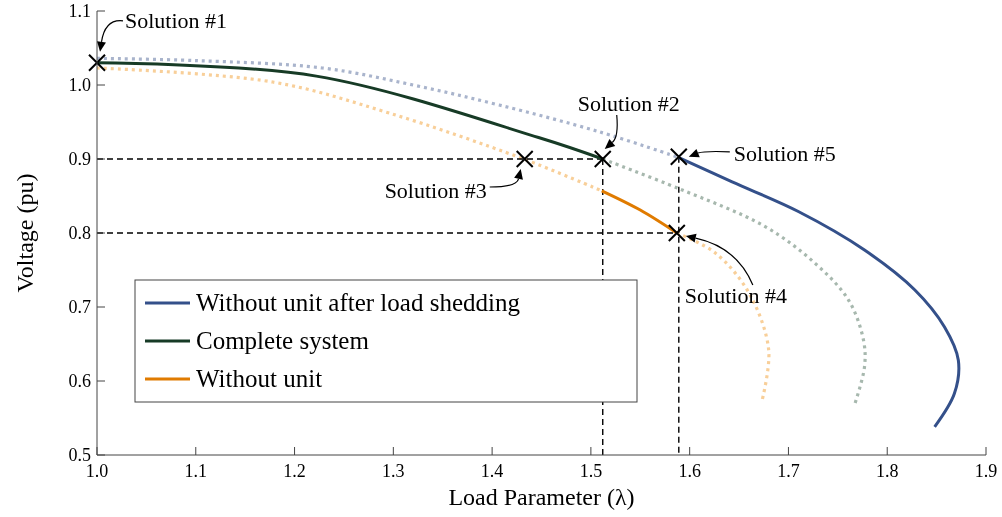 The height and width of the screenshot is (517, 1002). I want to click on y-tick-label: 1.1, so click(79, 11).